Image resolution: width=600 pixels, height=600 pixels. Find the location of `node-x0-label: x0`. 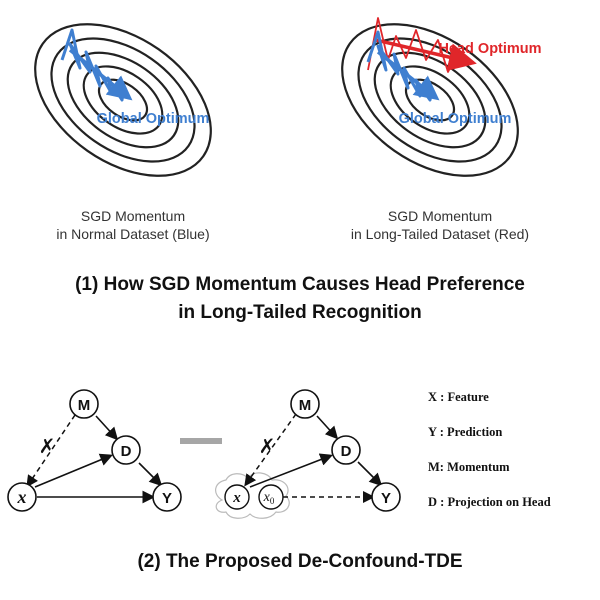

node-x0-label: x0 is located at coordinates (269, 498).